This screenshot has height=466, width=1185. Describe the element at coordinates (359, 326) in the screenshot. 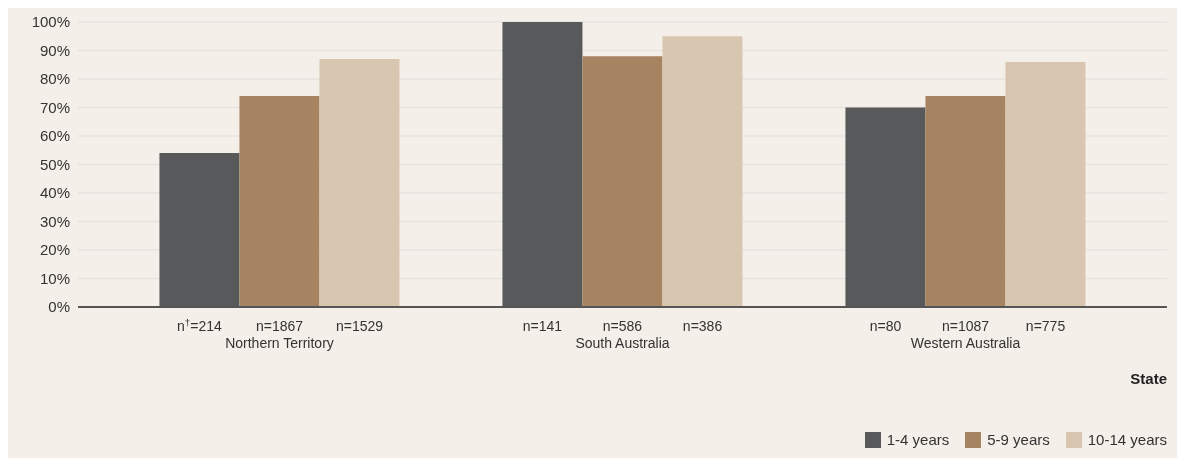

I see `text: n=1529` at that location.